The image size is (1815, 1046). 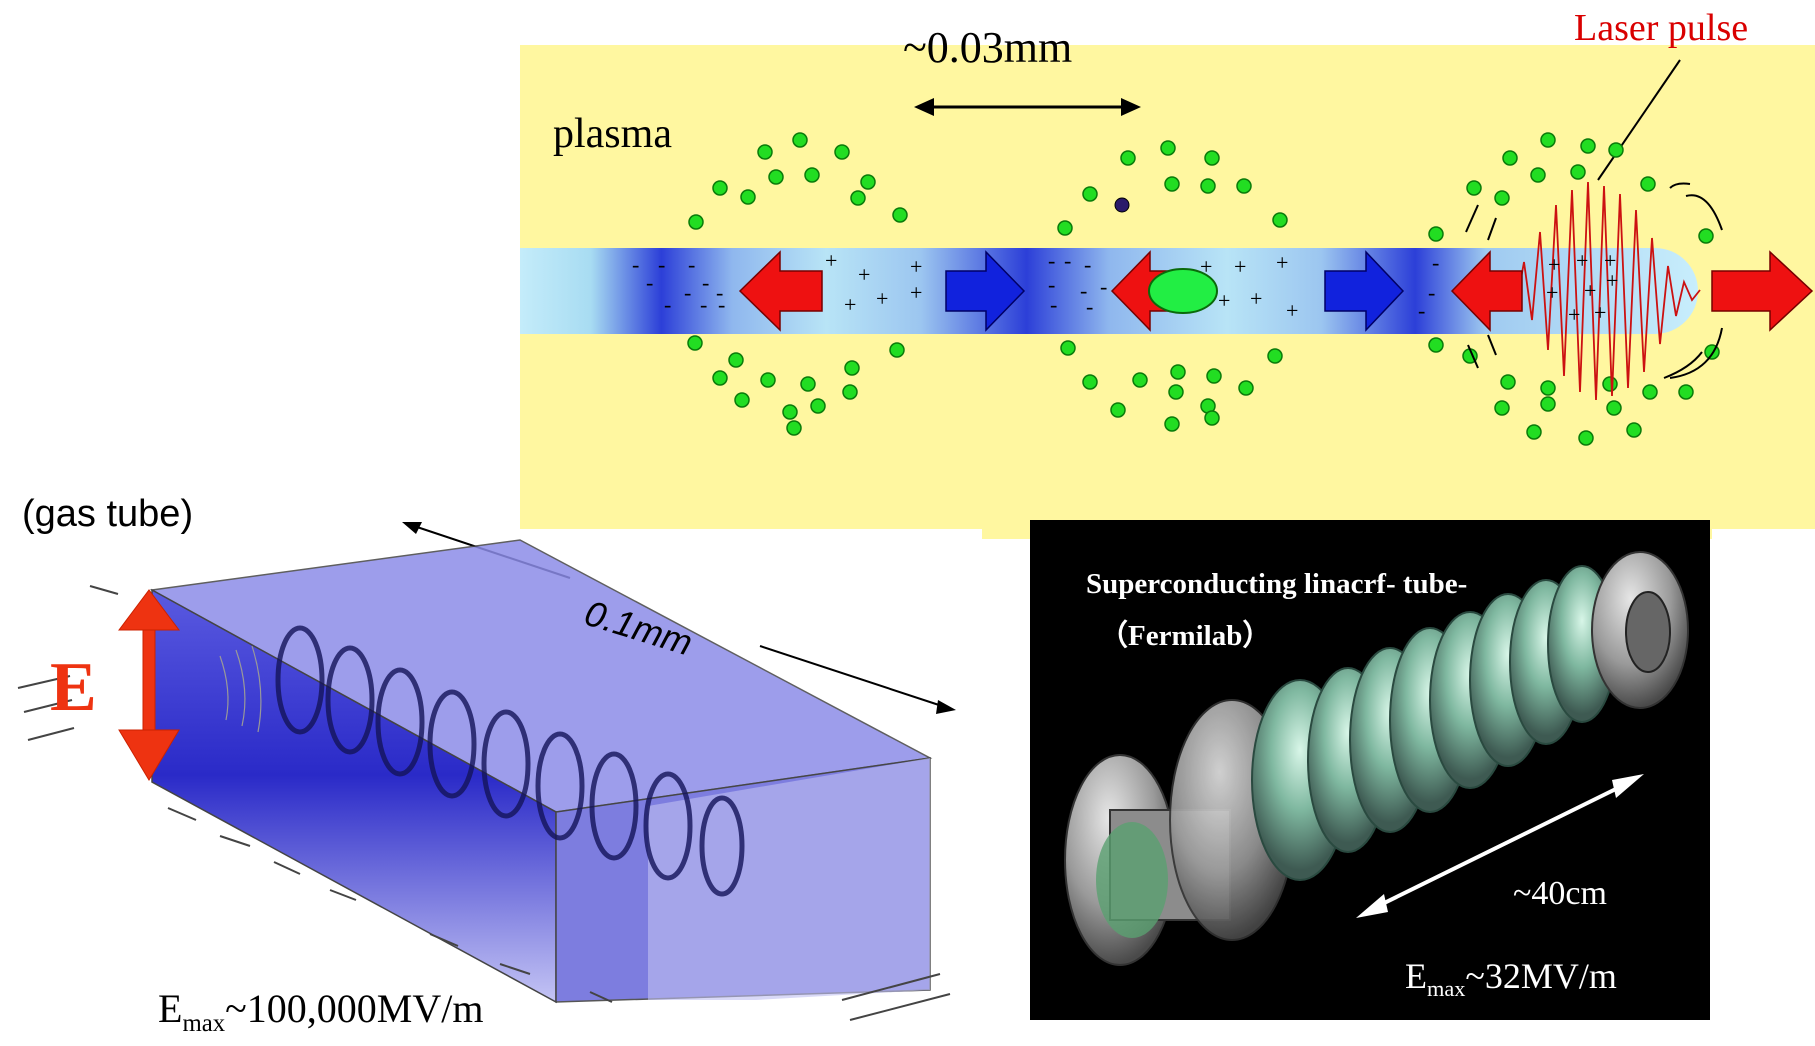 What do you see at coordinates (1183, 291) in the screenshot?
I see `electron-bunch` at bounding box center [1183, 291].